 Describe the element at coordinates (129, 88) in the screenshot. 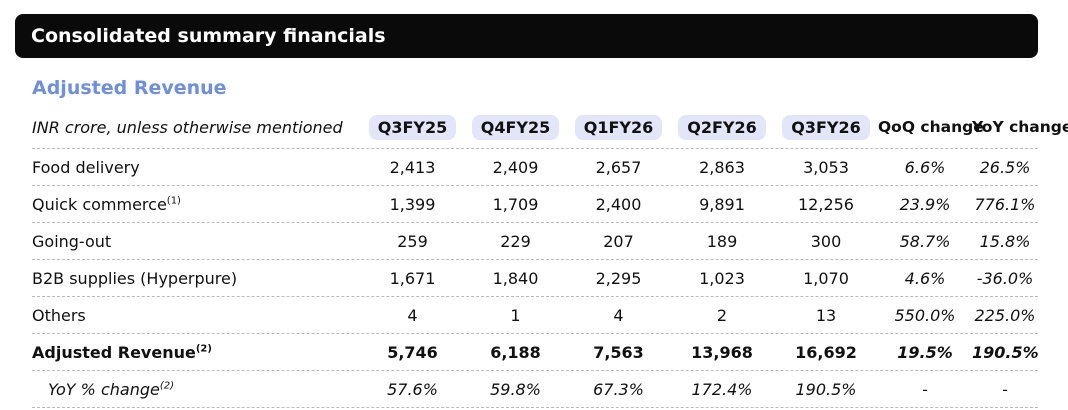

I see `subtitle: Adjusted Revenue` at that location.